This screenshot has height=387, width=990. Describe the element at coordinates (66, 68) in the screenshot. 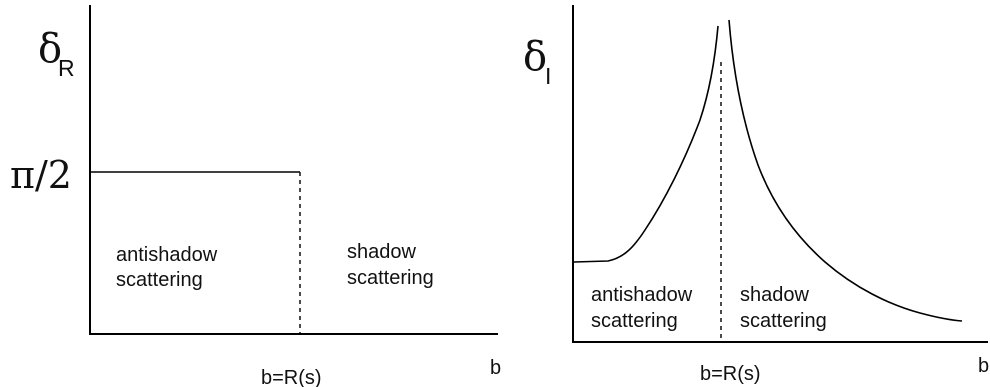

I see `left-y-subscript: R` at that location.